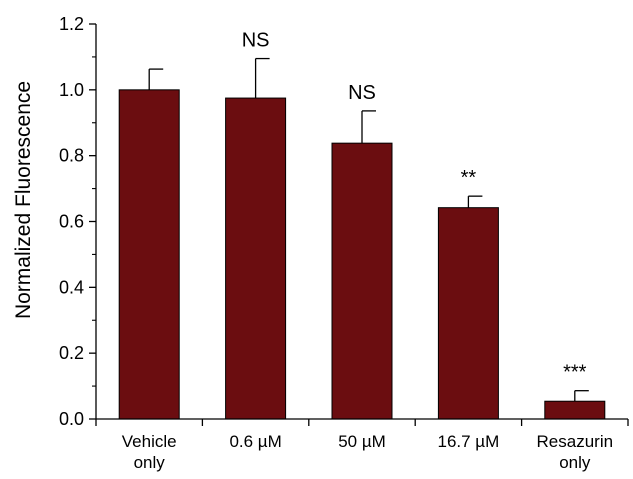  What do you see at coordinates (71, 222) in the screenshot?
I see `y-tick-label-3: 0.6` at bounding box center [71, 222].